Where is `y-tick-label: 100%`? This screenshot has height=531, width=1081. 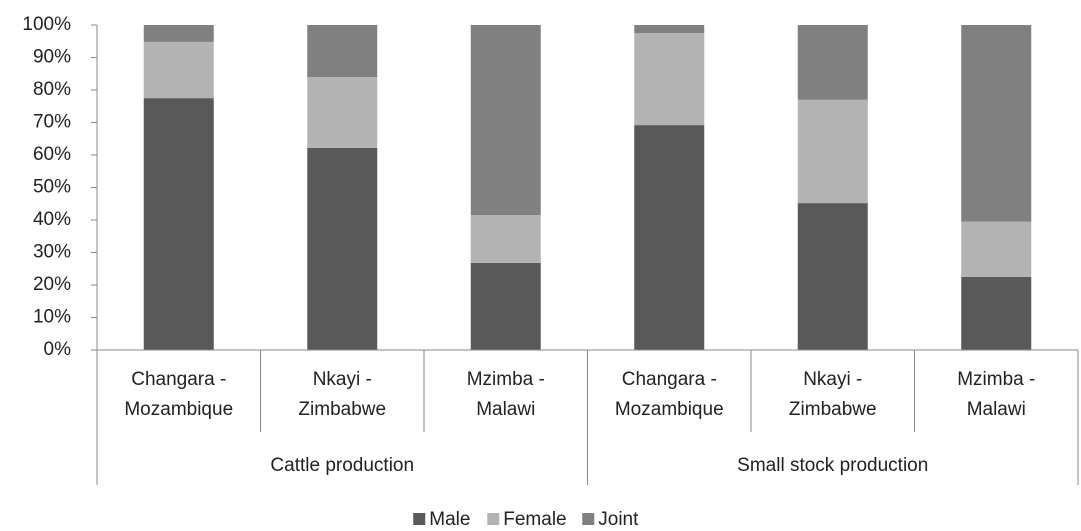 y-tick-label: 100% is located at coordinates (46, 24).